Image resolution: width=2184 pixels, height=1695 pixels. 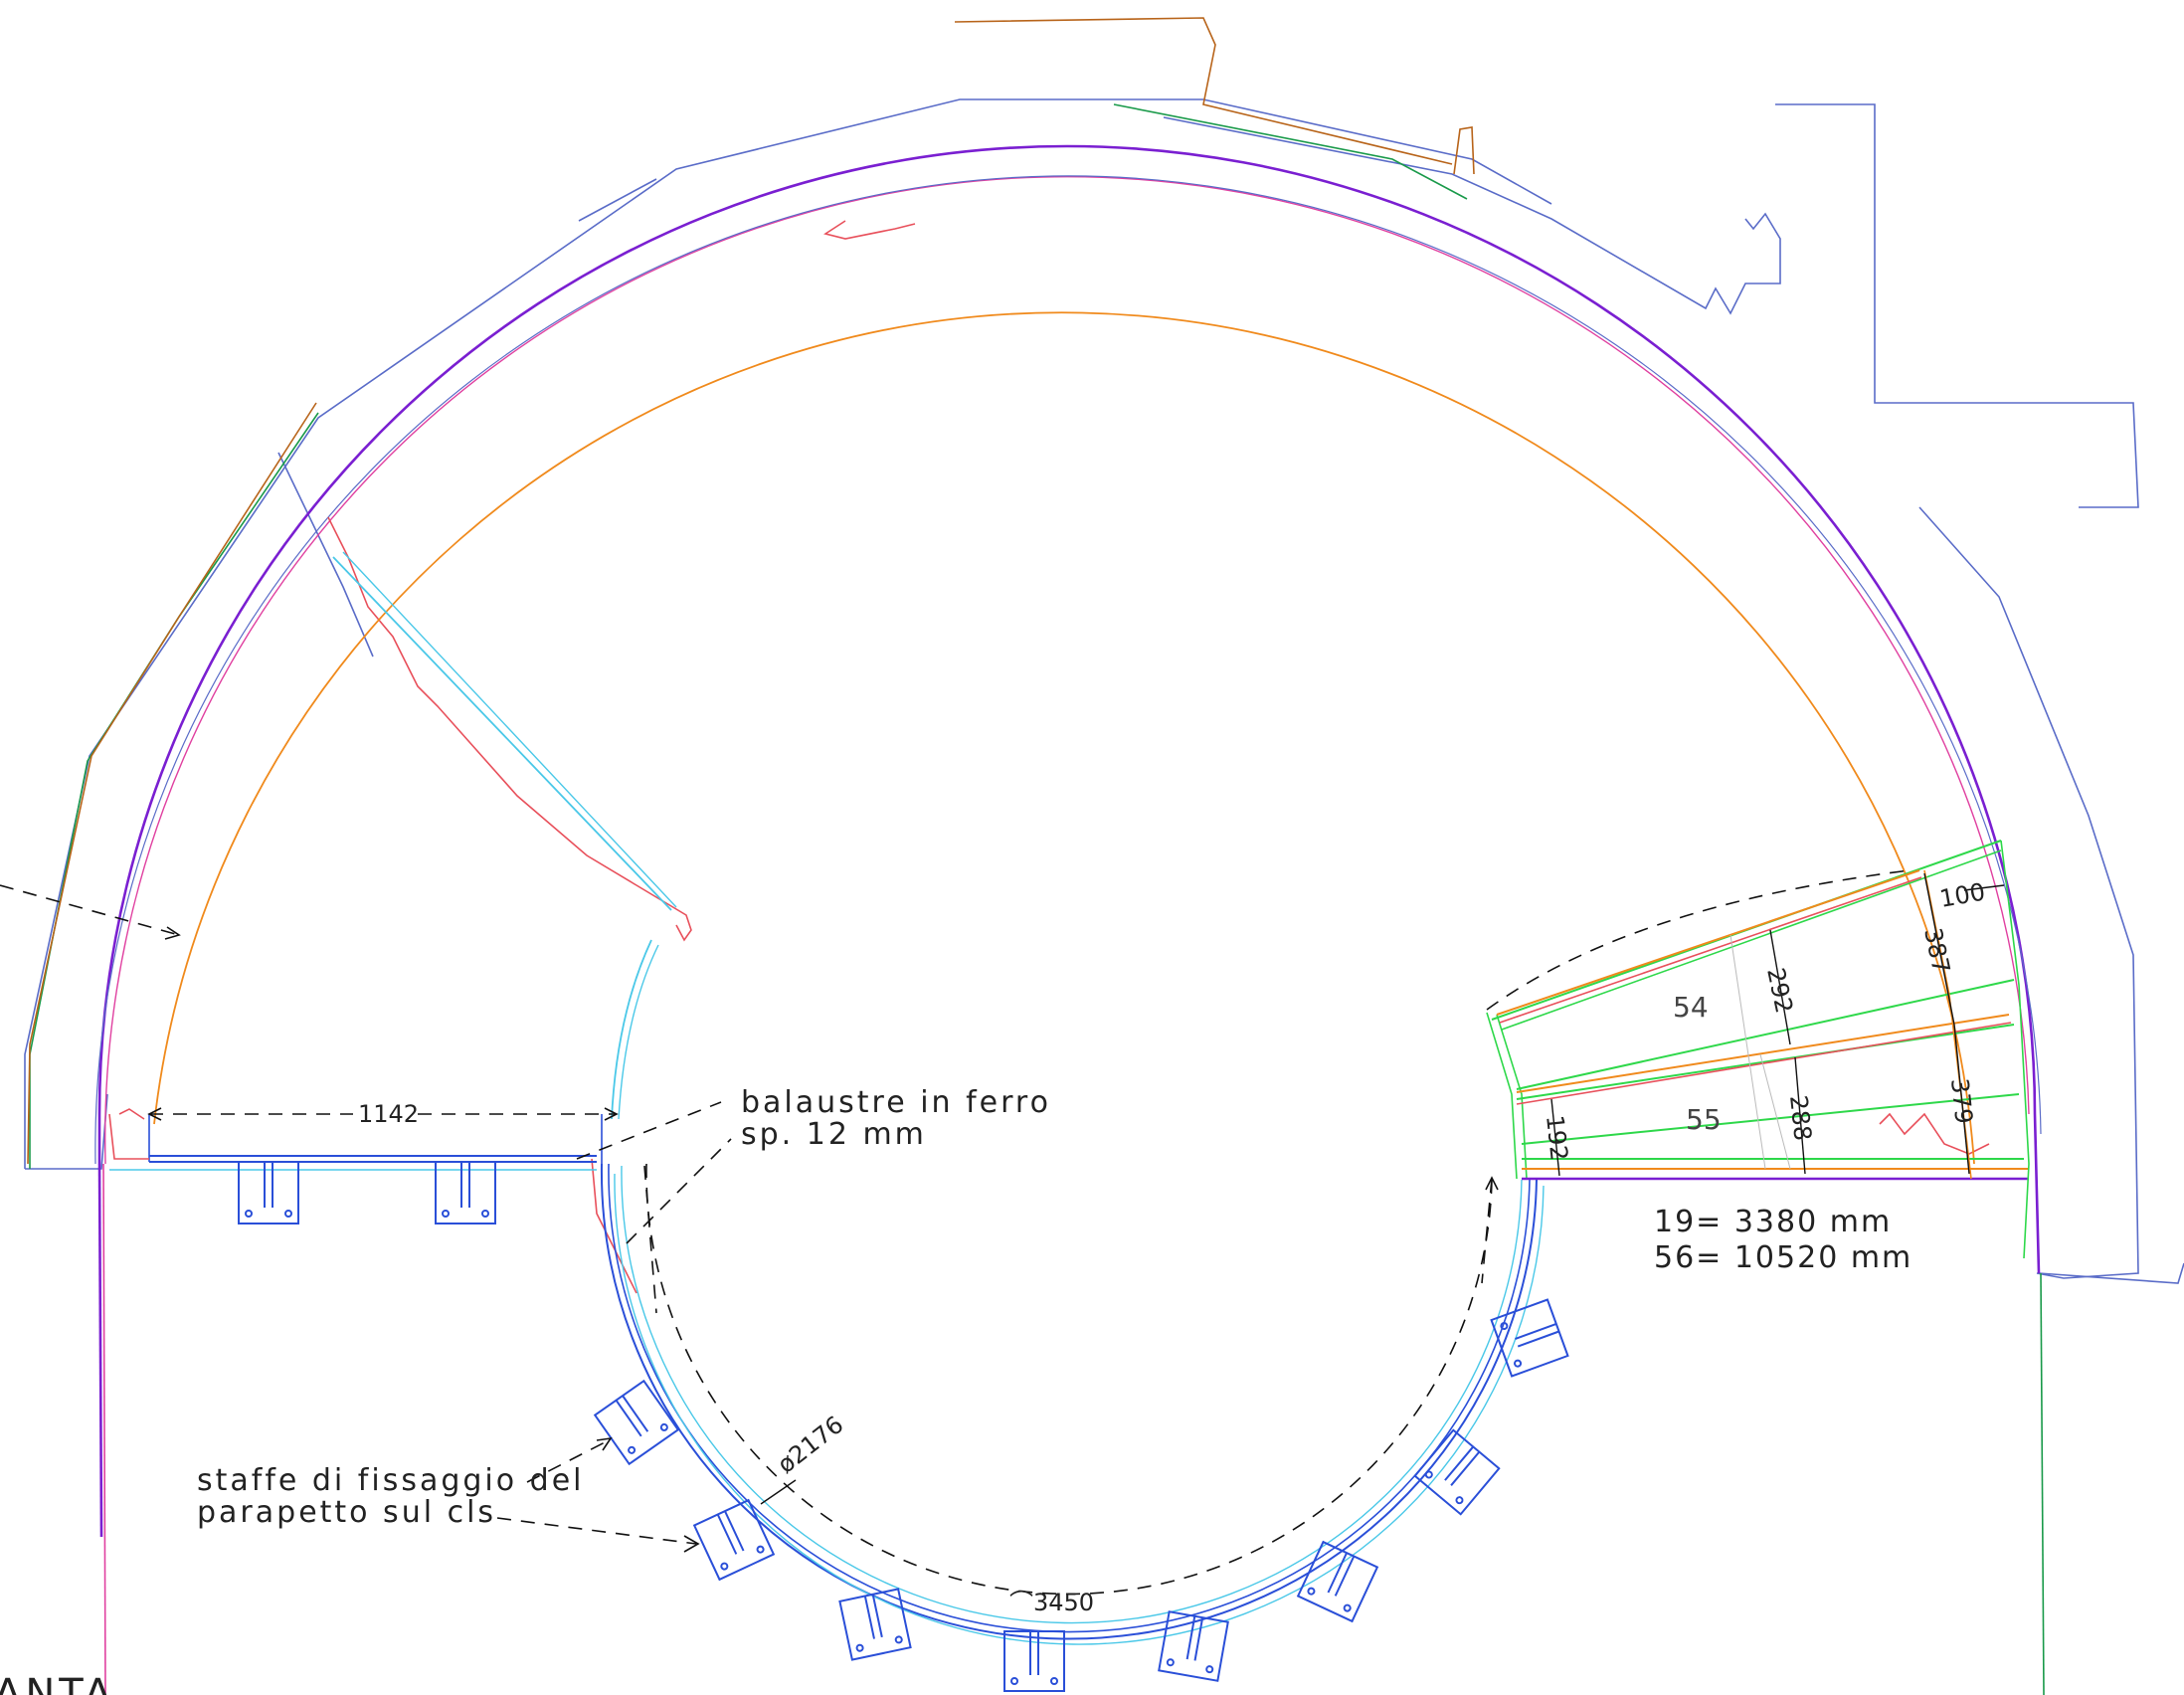 I want to click on label-balaustre-line1: balaustre in ferro, so click(x=896, y=1102).